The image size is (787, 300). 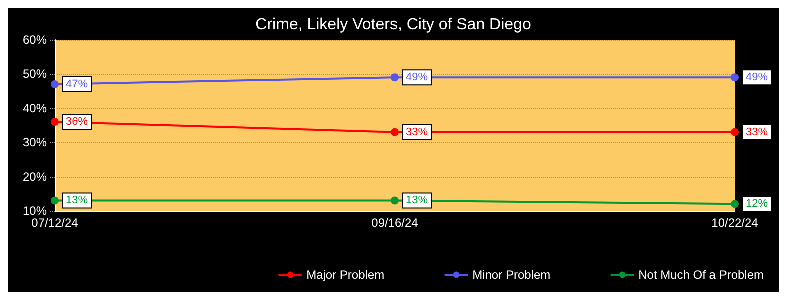 I want to click on data-label: 12%, so click(x=757, y=204).